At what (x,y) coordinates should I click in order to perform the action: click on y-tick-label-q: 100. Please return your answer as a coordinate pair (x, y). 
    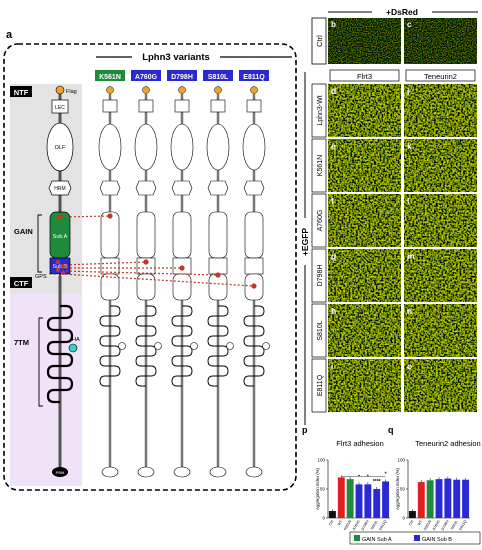
    Looking at the image, I should click on (401, 460).